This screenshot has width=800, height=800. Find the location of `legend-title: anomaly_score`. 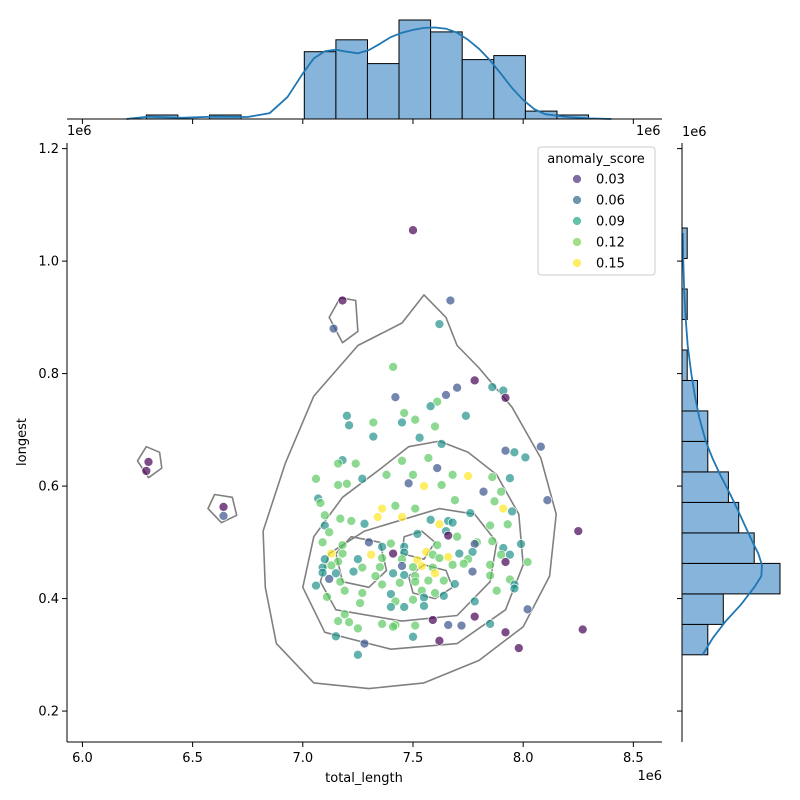

legend-title: anomaly_score is located at coordinates (596, 159).